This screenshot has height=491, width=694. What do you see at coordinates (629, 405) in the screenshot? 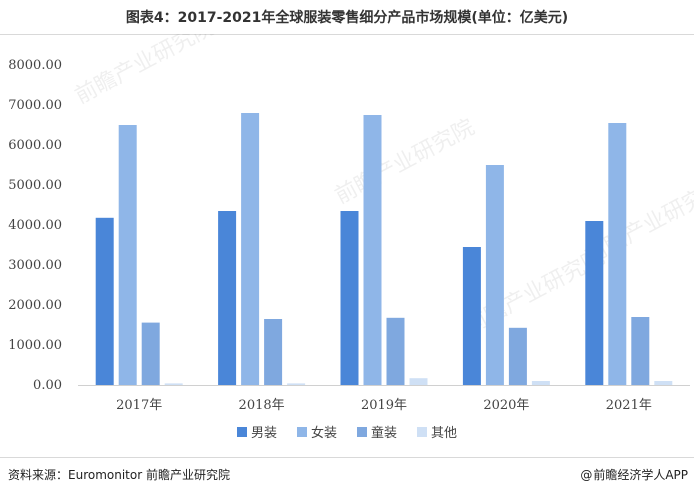
I see `x-tick-label: 2021年` at bounding box center [629, 405].